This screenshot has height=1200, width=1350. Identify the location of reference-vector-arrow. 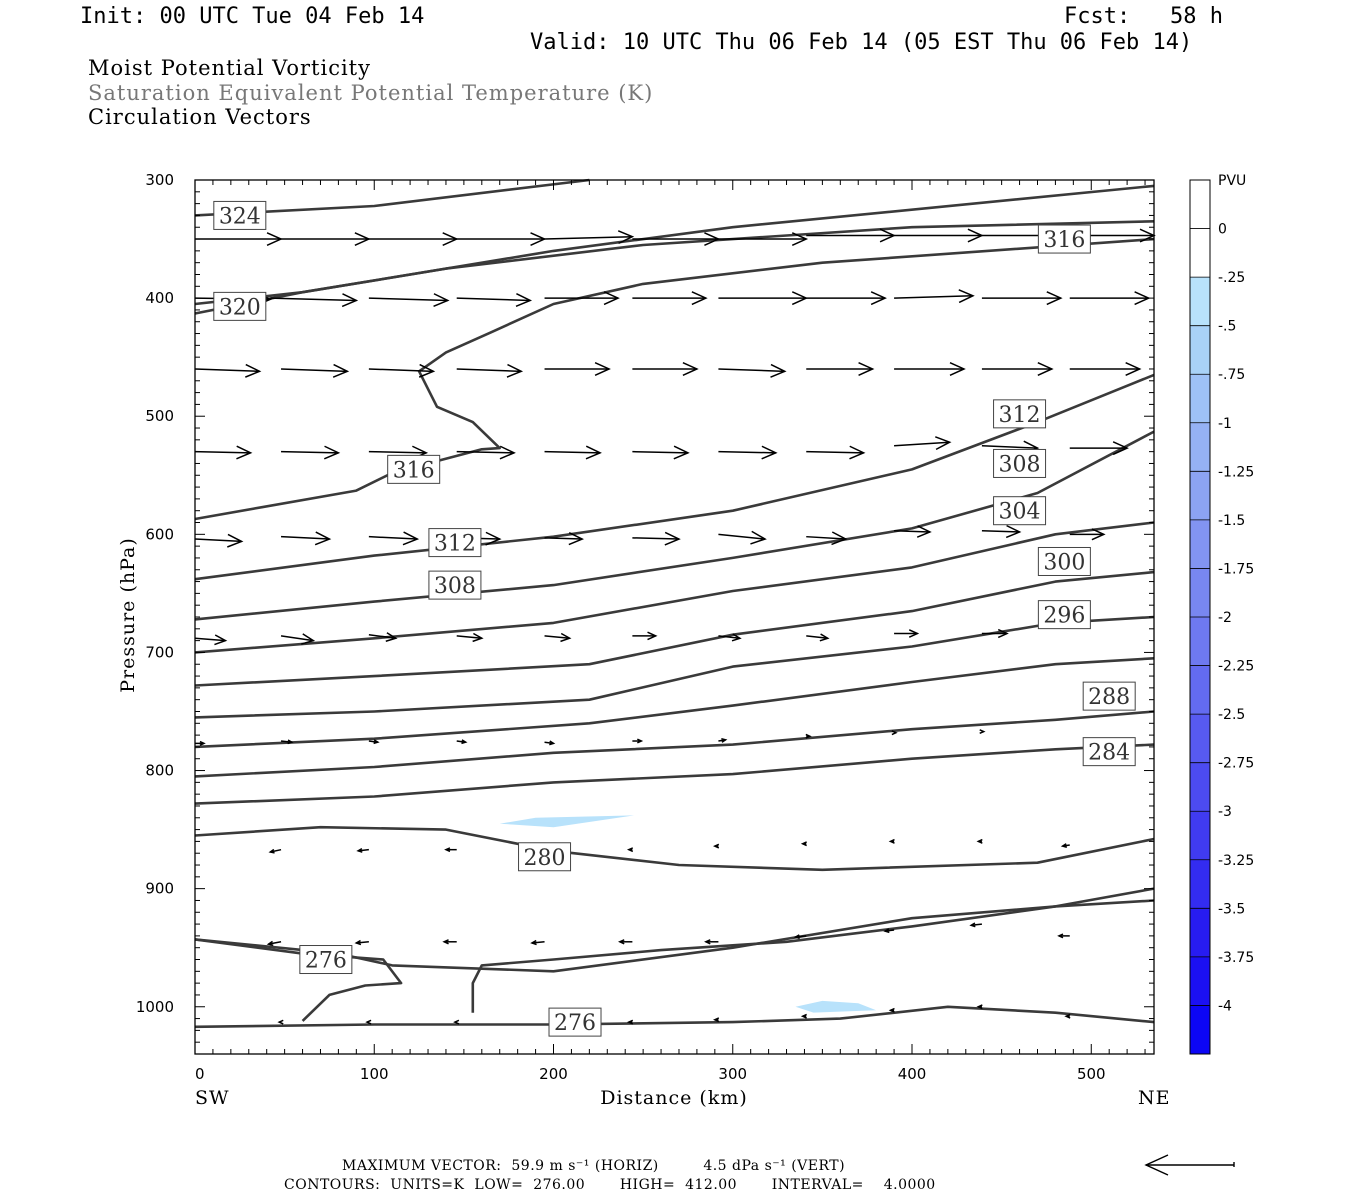
(1189, 1165).